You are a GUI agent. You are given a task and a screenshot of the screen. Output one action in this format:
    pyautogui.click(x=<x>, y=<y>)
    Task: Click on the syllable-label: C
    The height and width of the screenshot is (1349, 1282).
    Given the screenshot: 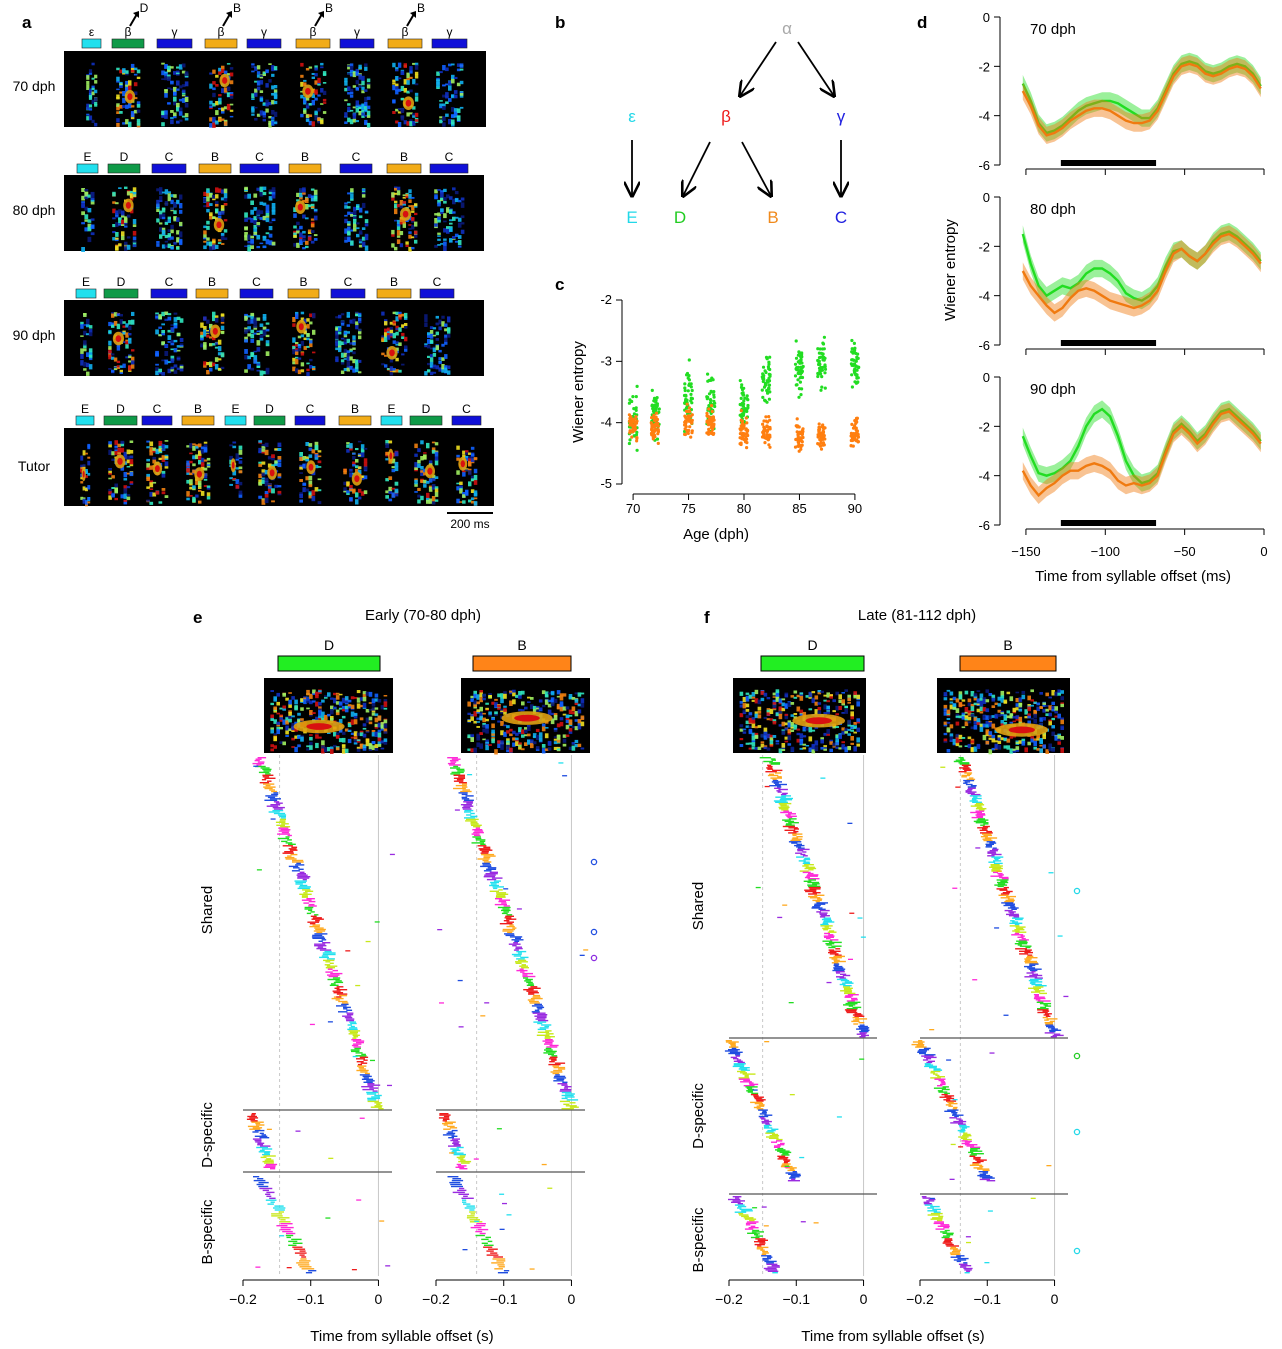 What is the action you would take?
    pyautogui.click(x=169, y=157)
    